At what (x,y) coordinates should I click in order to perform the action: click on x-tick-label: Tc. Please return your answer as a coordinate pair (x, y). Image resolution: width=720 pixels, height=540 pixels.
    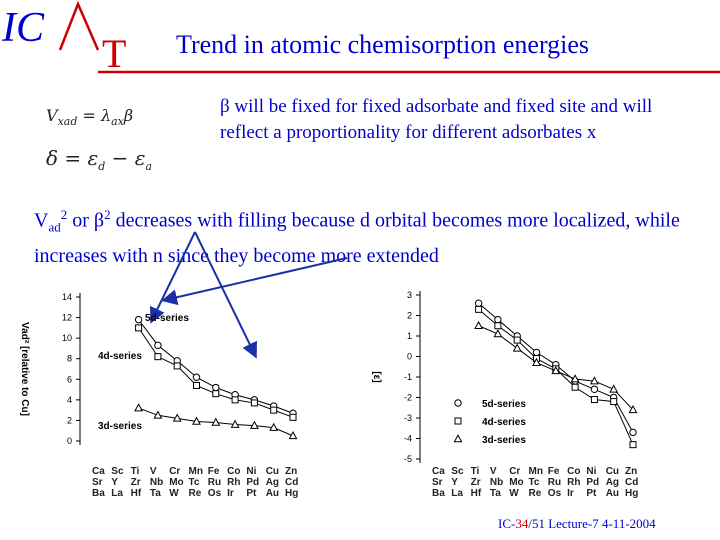
    Looking at the image, I should click on (194, 482).